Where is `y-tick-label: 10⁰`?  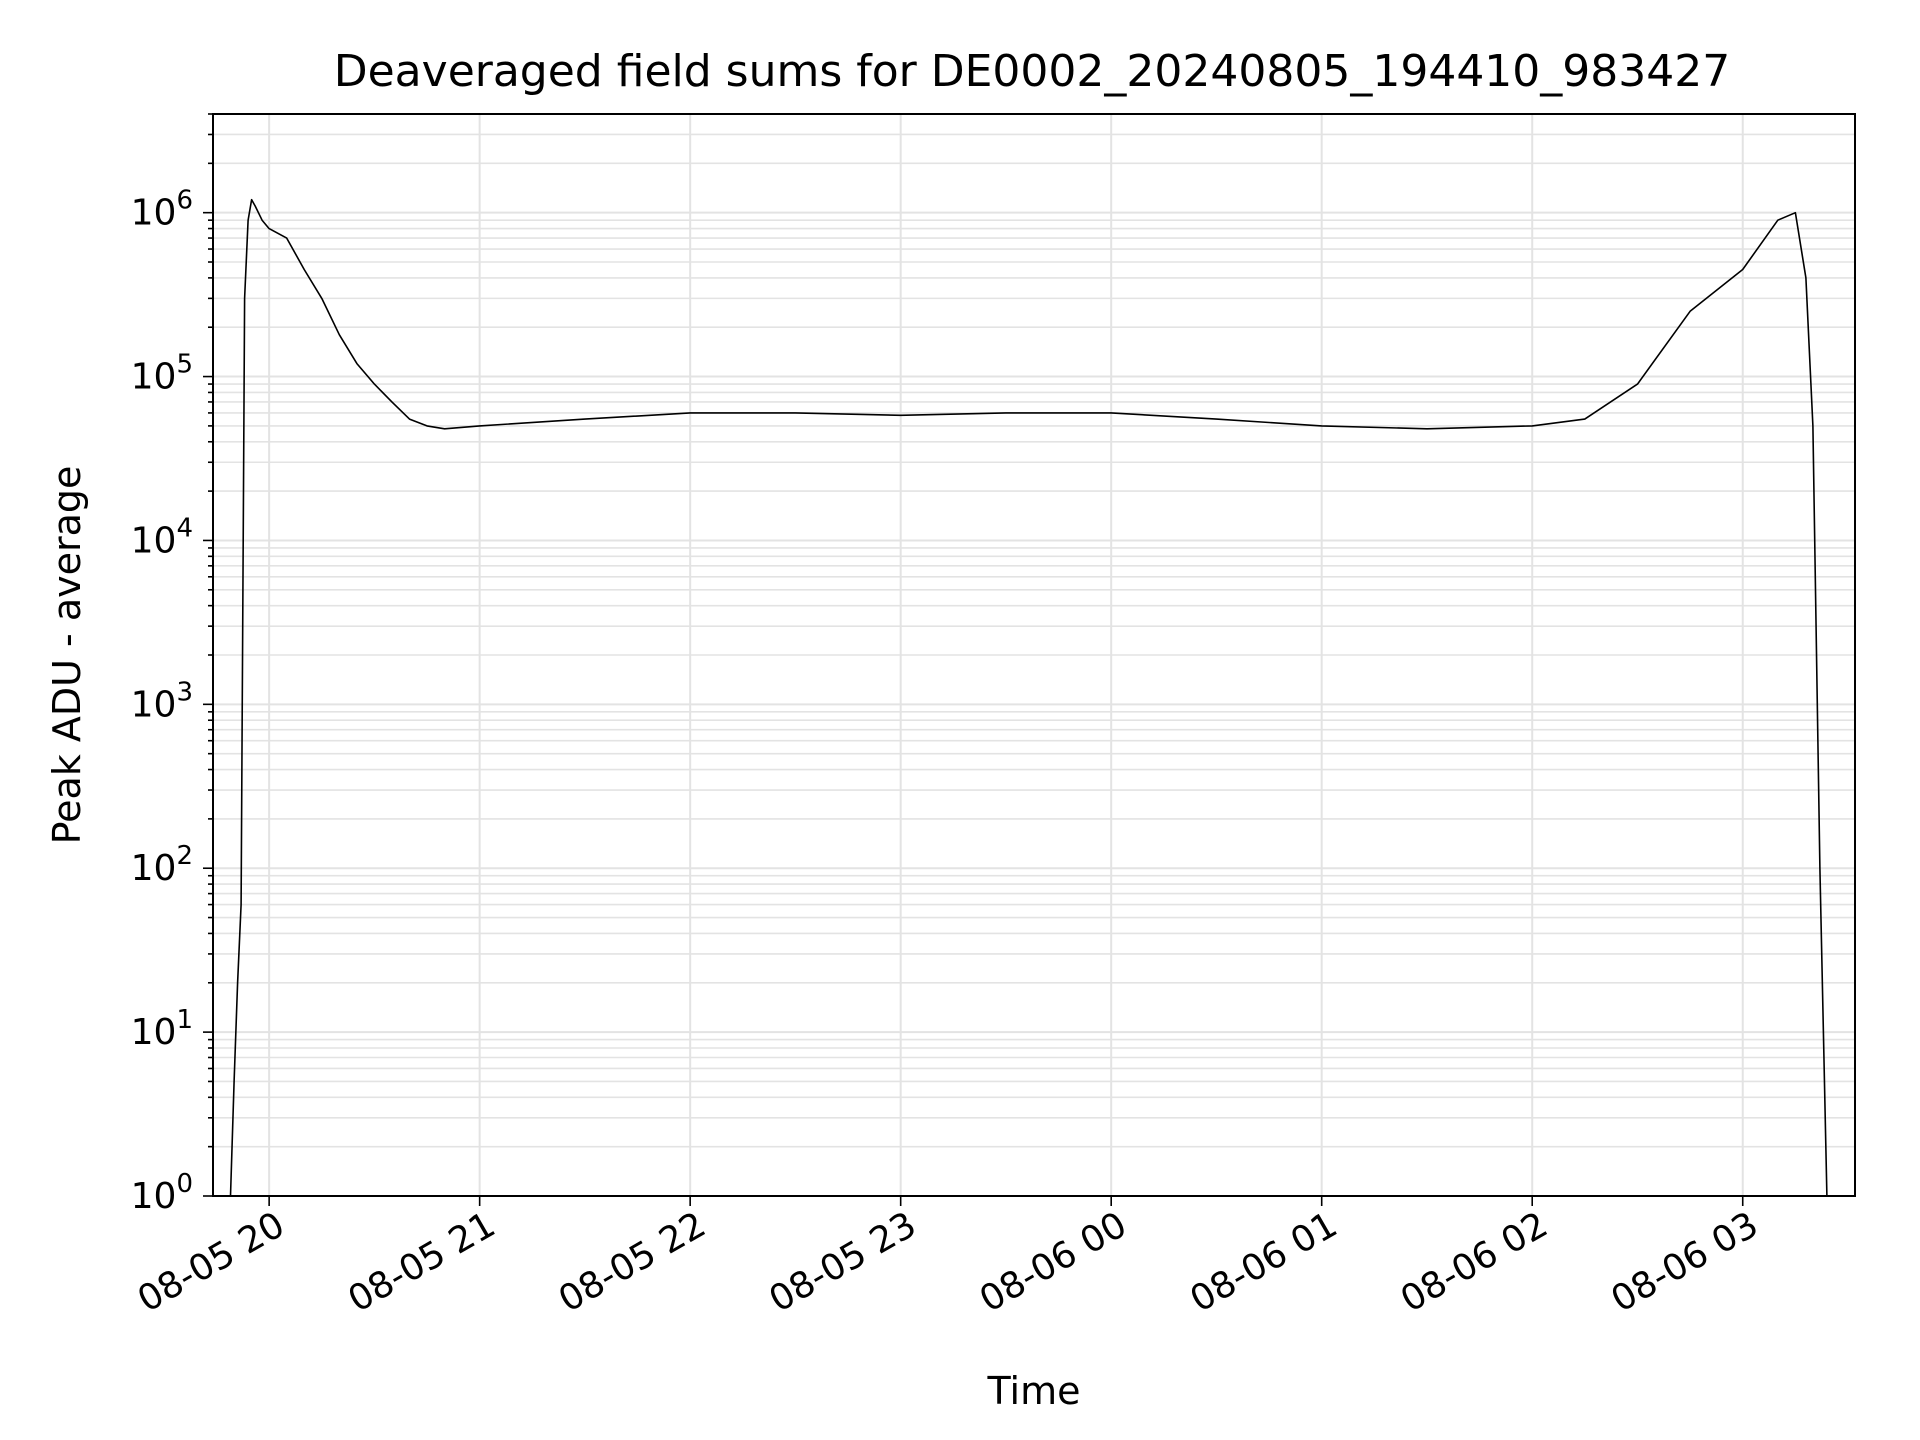 y-tick-label: 10⁰ is located at coordinates (162, 1193).